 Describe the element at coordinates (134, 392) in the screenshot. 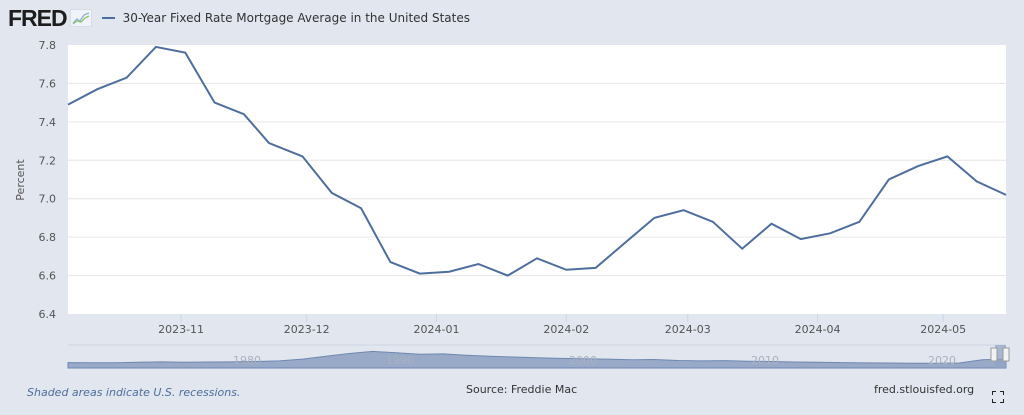

I see `recessions-note: Shaded areas indicate U.S. recessions.` at that location.